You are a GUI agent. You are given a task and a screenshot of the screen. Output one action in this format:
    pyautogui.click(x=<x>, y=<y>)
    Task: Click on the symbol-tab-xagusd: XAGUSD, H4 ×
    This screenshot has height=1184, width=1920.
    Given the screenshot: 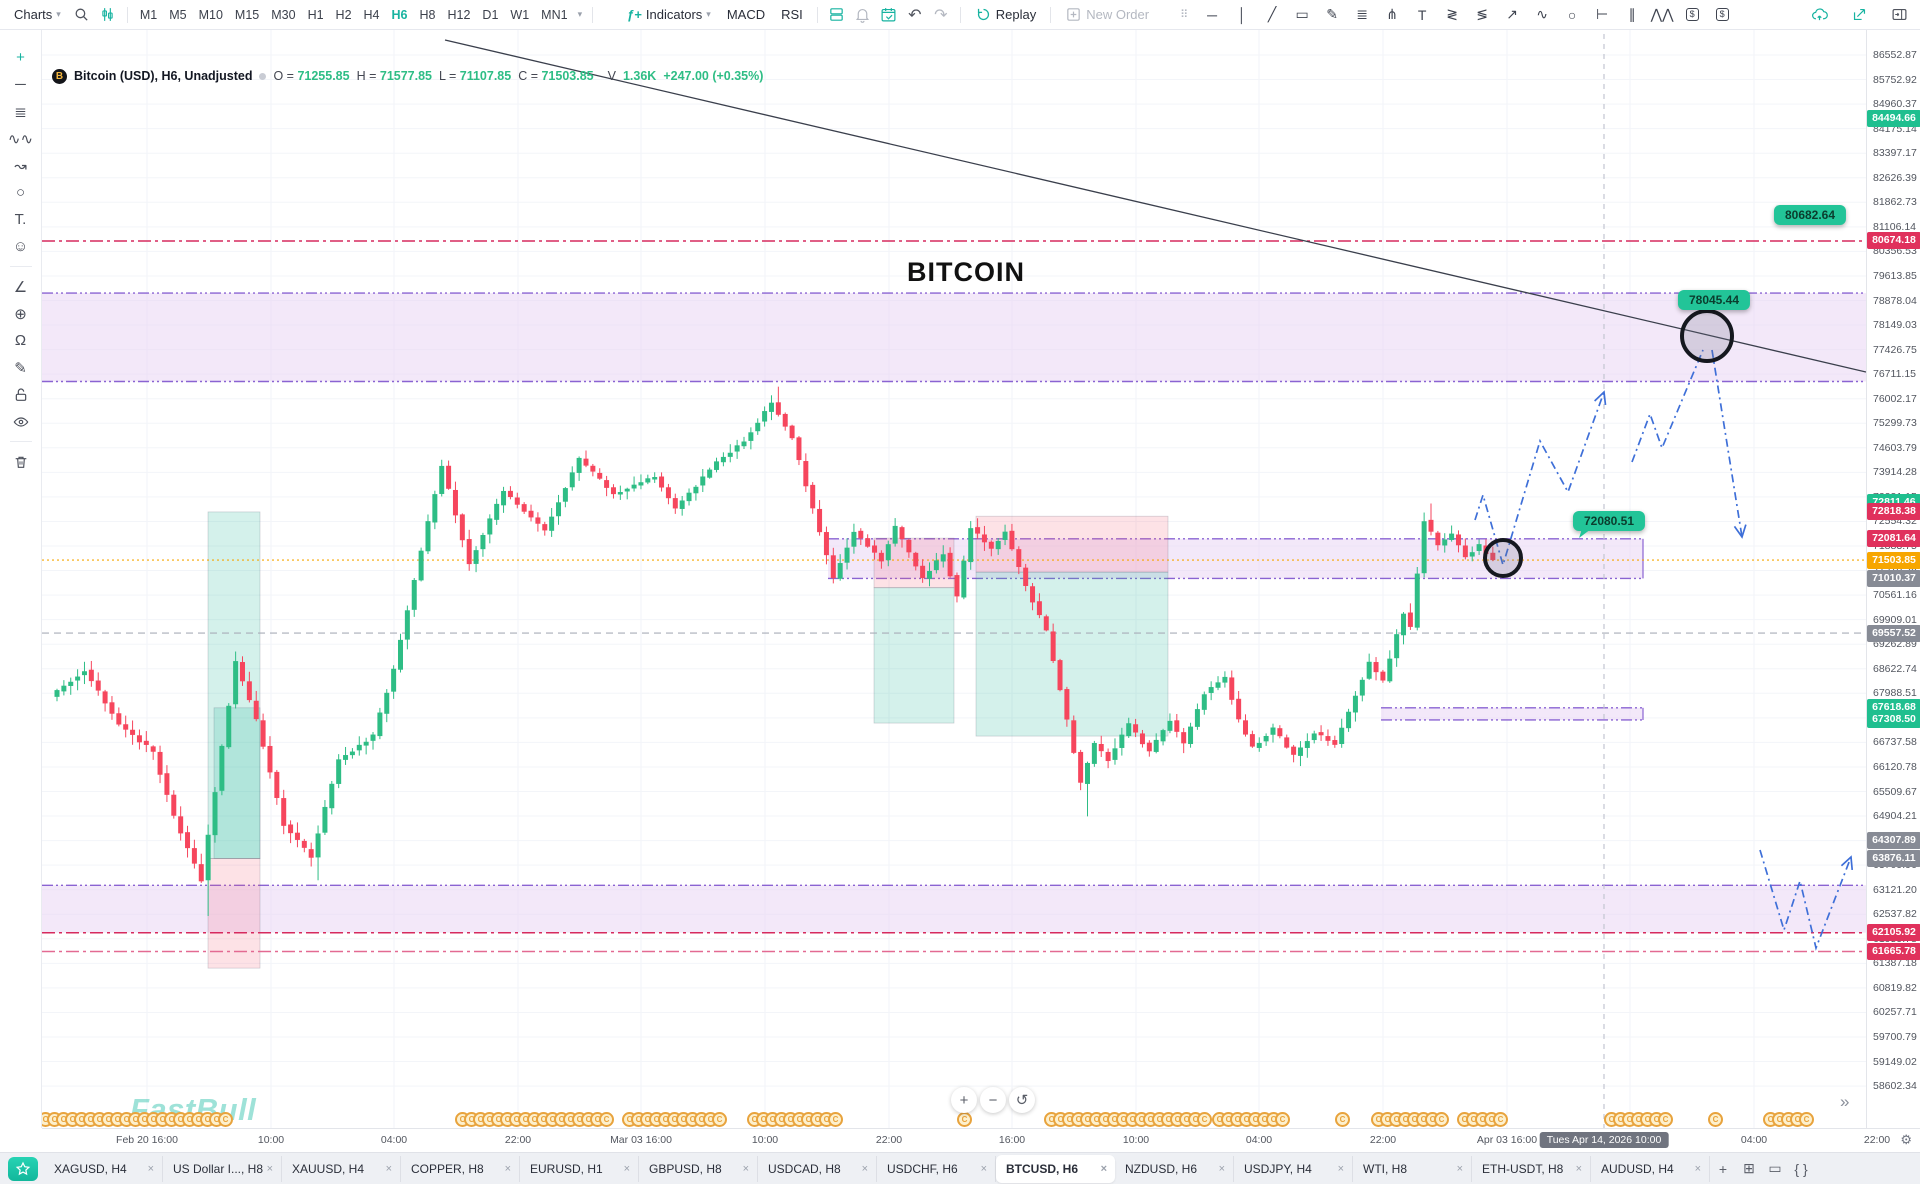 What is the action you would take?
    pyautogui.click(x=103, y=1168)
    